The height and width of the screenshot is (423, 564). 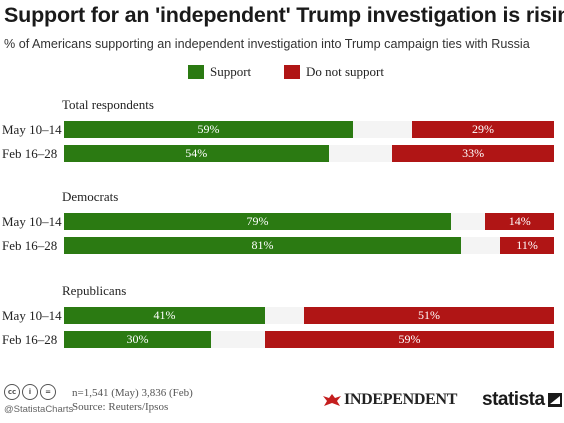 What do you see at coordinates (108, 104) in the screenshot?
I see `group-label-total-respondents: Total respondents` at bounding box center [108, 104].